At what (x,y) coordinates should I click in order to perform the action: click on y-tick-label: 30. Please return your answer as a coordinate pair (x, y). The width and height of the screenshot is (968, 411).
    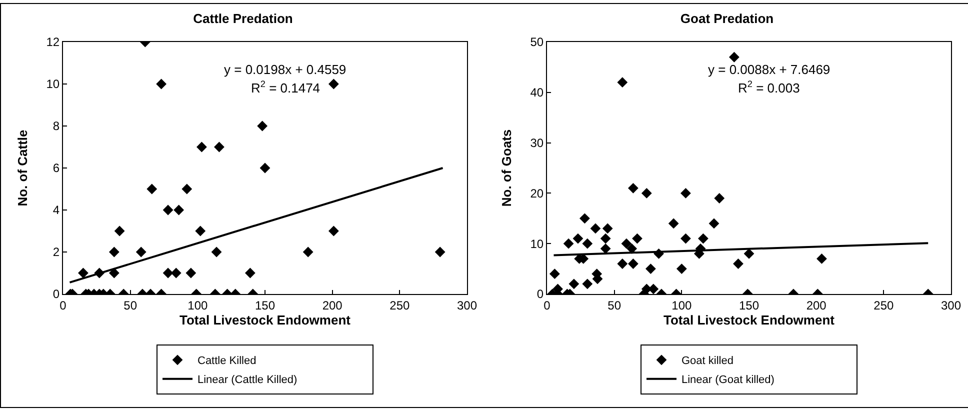
    Looking at the image, I should click on (537, 143).